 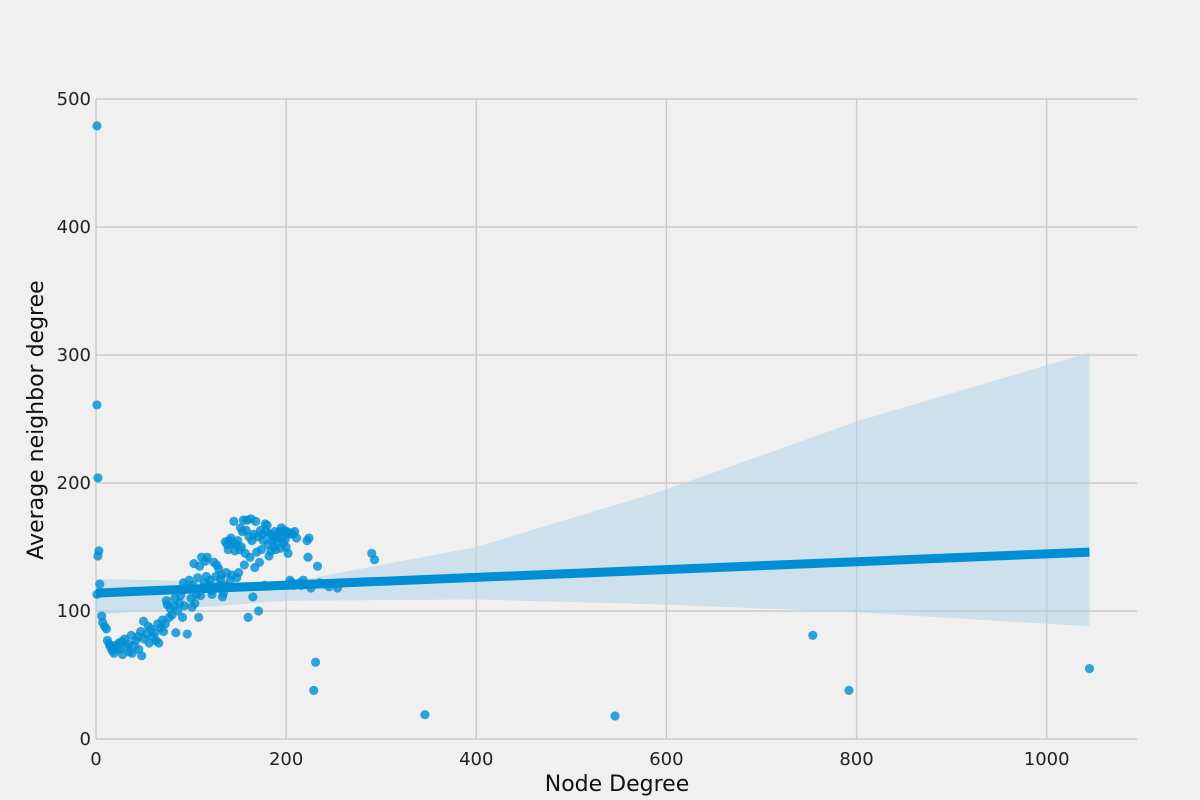 I want to click on x-tick-label: 600, so click(x=666, y=759).